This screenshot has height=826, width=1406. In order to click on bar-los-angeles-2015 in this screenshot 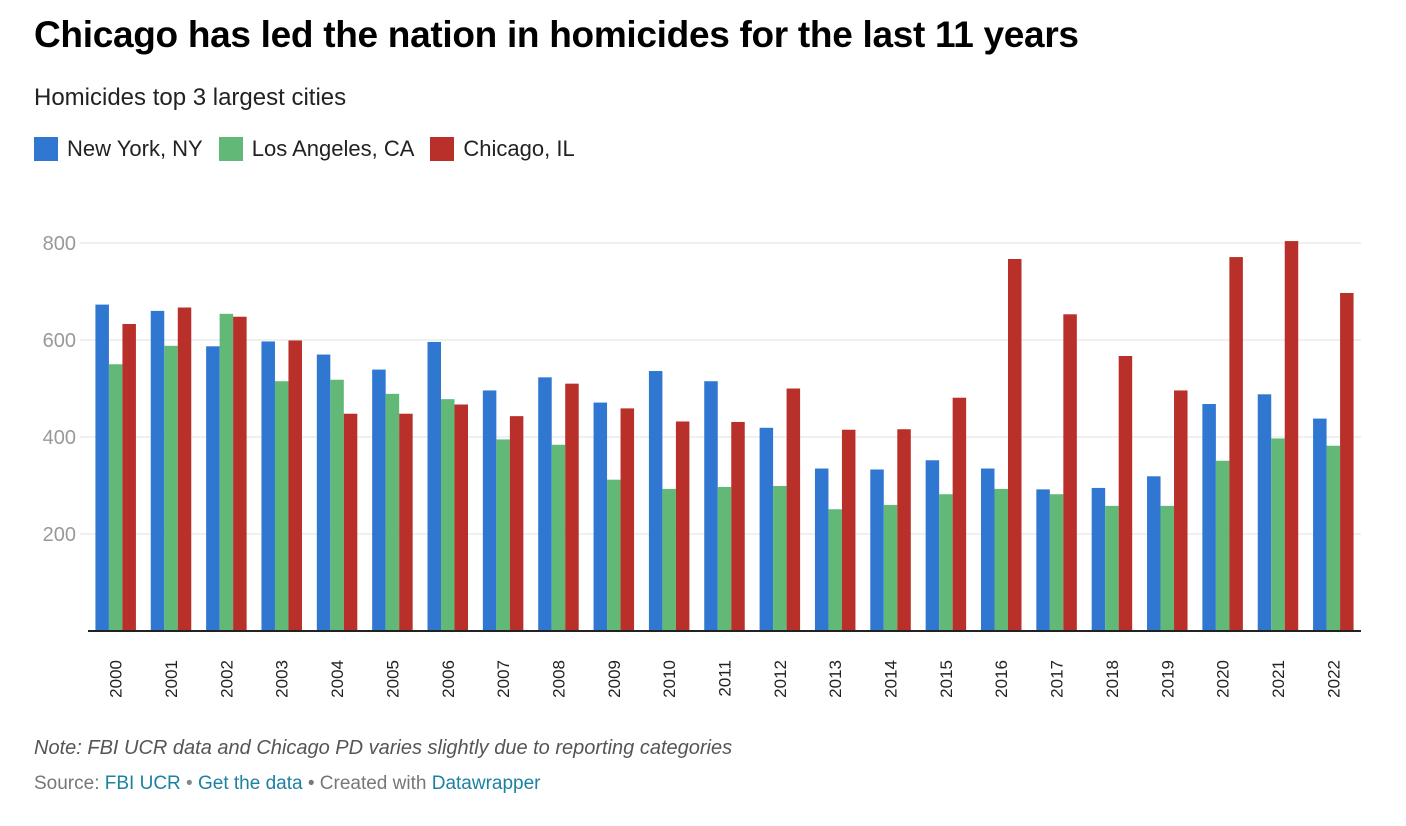, I will do `click(946, 562)`.